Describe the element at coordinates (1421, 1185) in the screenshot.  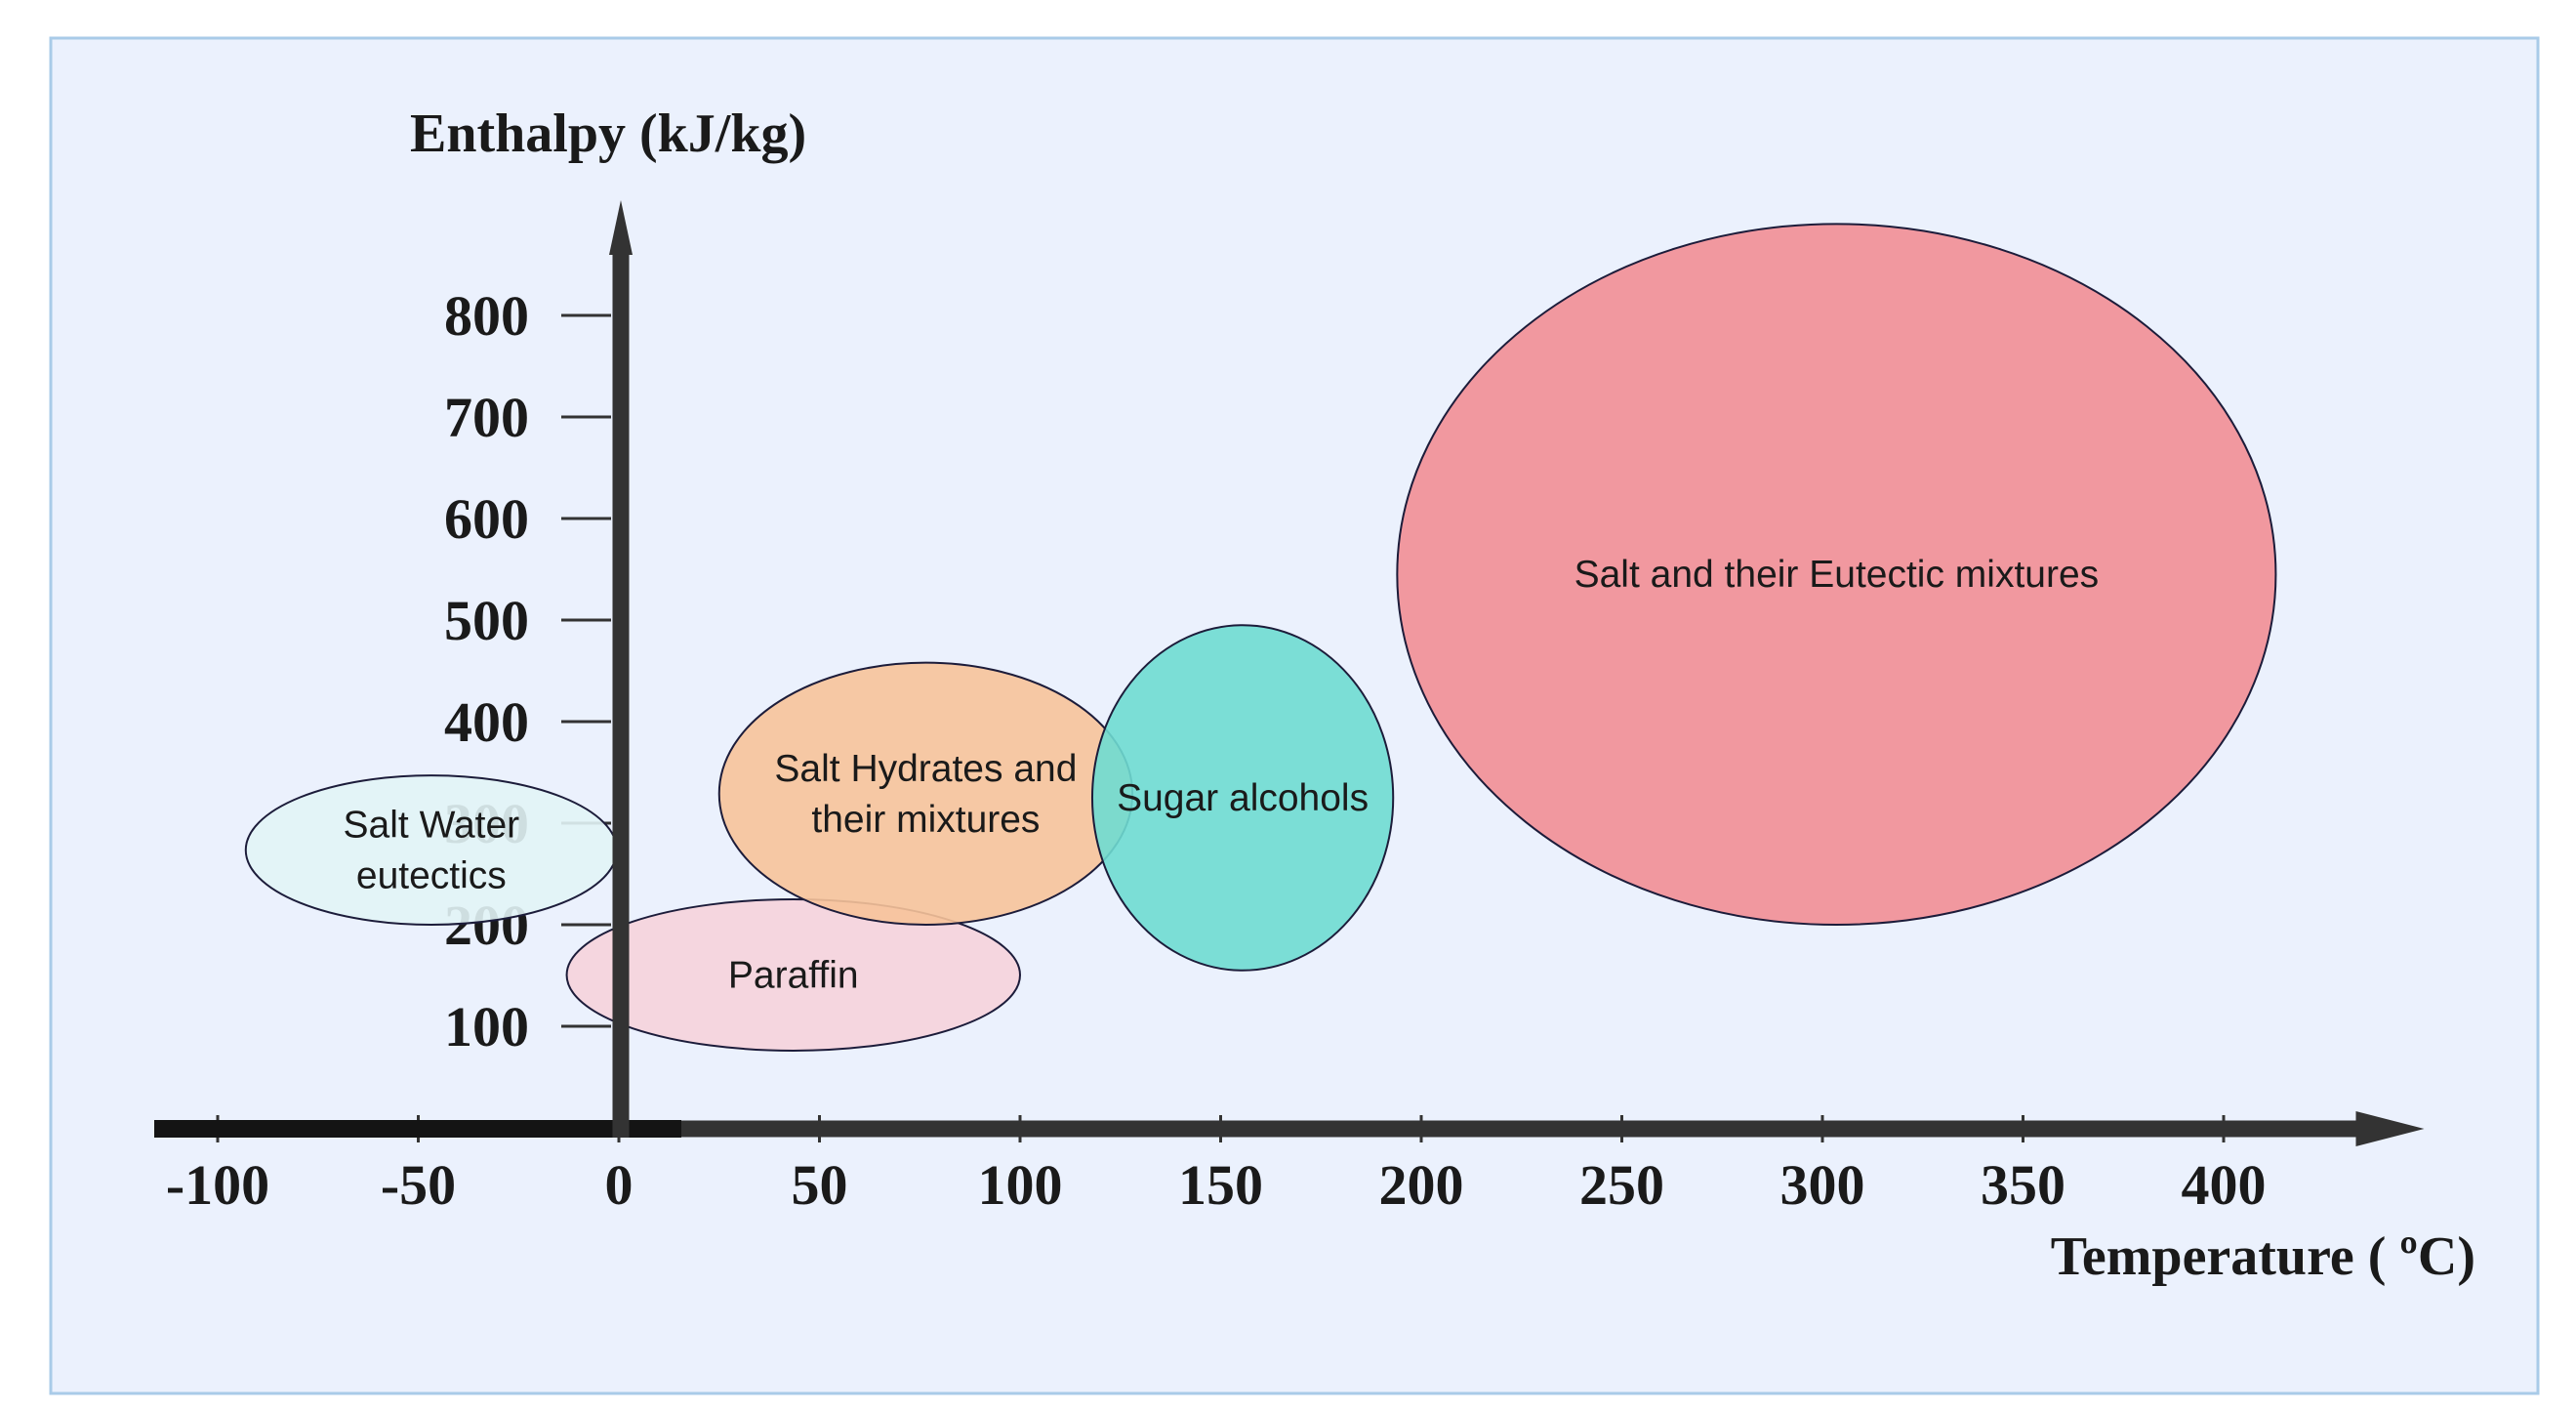
I see `x-tick-label: 200` at that location.